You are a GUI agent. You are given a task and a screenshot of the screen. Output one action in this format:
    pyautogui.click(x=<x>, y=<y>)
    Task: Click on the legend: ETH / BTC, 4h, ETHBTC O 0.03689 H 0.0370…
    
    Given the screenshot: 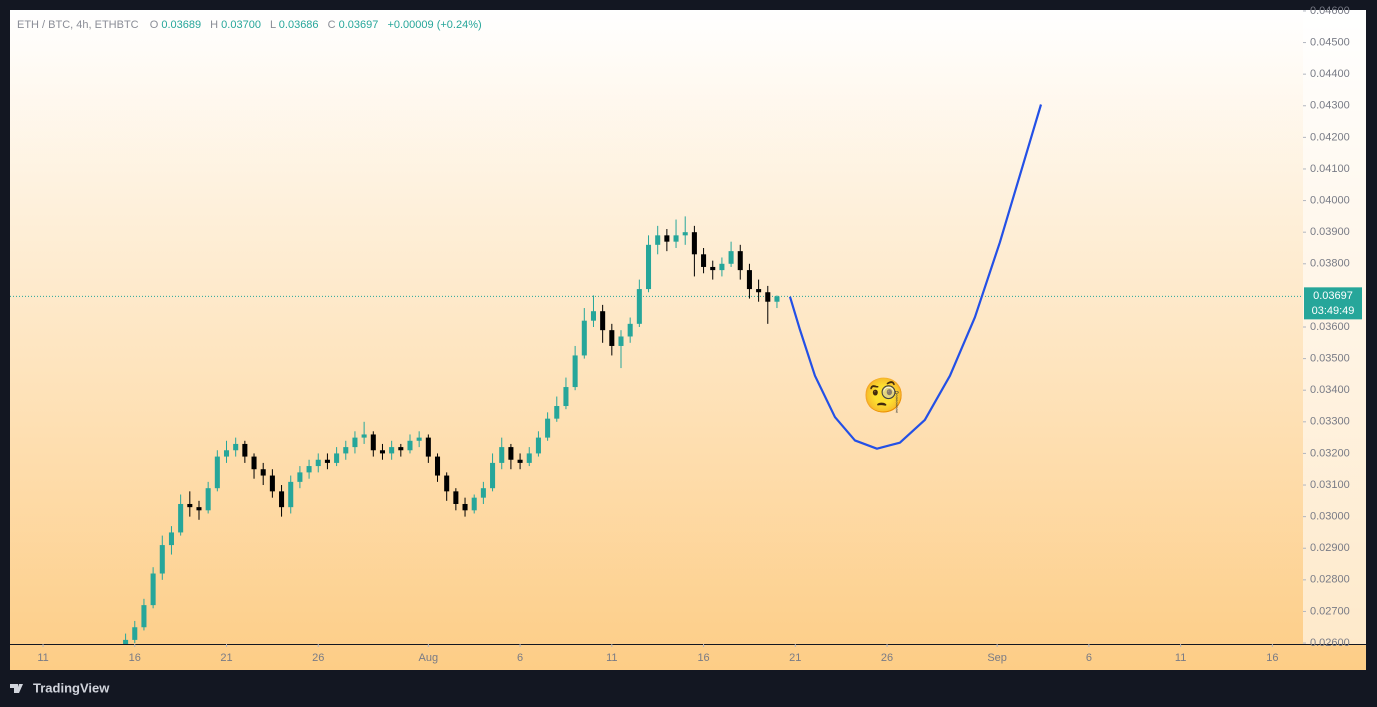 What is the action you would take?
    pyautogui.click(x=249, y=25)
    